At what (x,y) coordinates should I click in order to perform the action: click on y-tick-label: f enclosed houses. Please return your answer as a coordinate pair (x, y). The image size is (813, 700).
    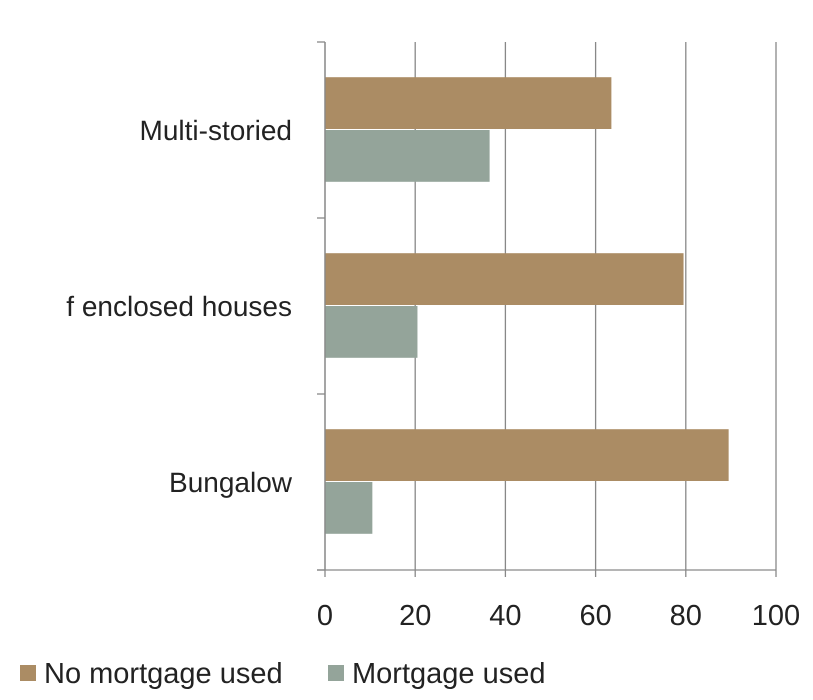
    Looking at the image, I should click on (179, 306).